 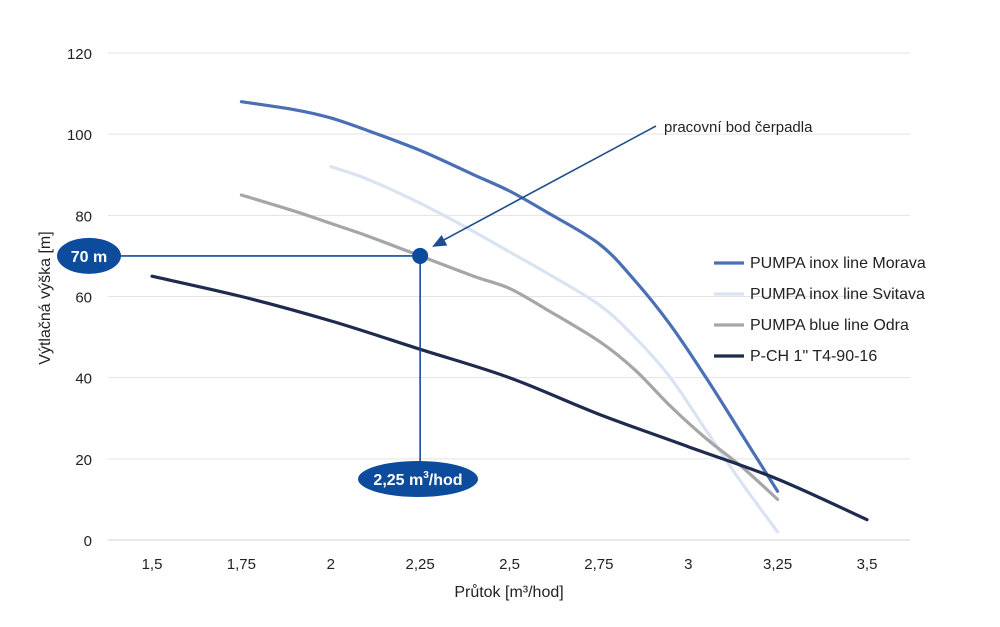 I want to click on legend-label-4: P-CH 1" T4-90-16, so click(x=813, y=356).